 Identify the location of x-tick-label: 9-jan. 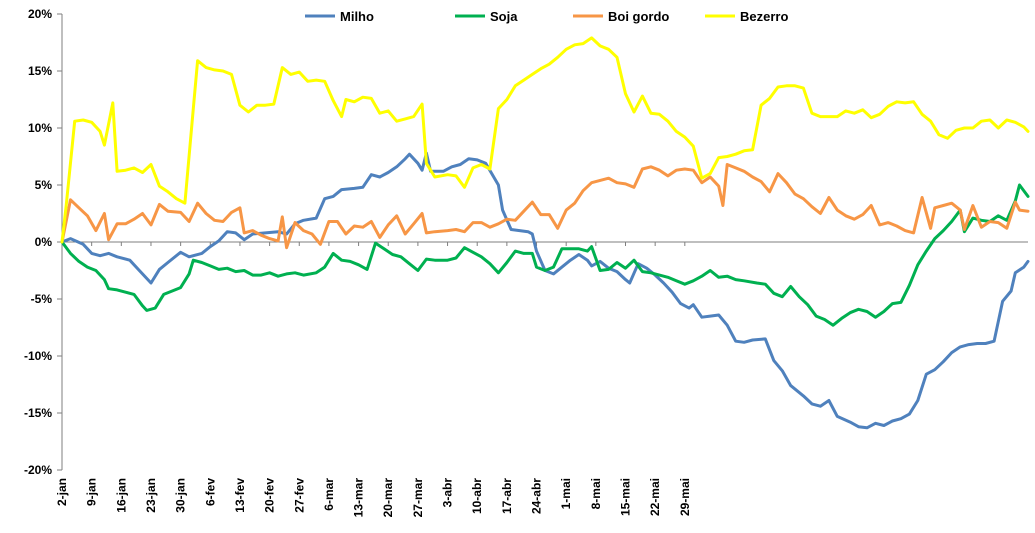
(92, 492).